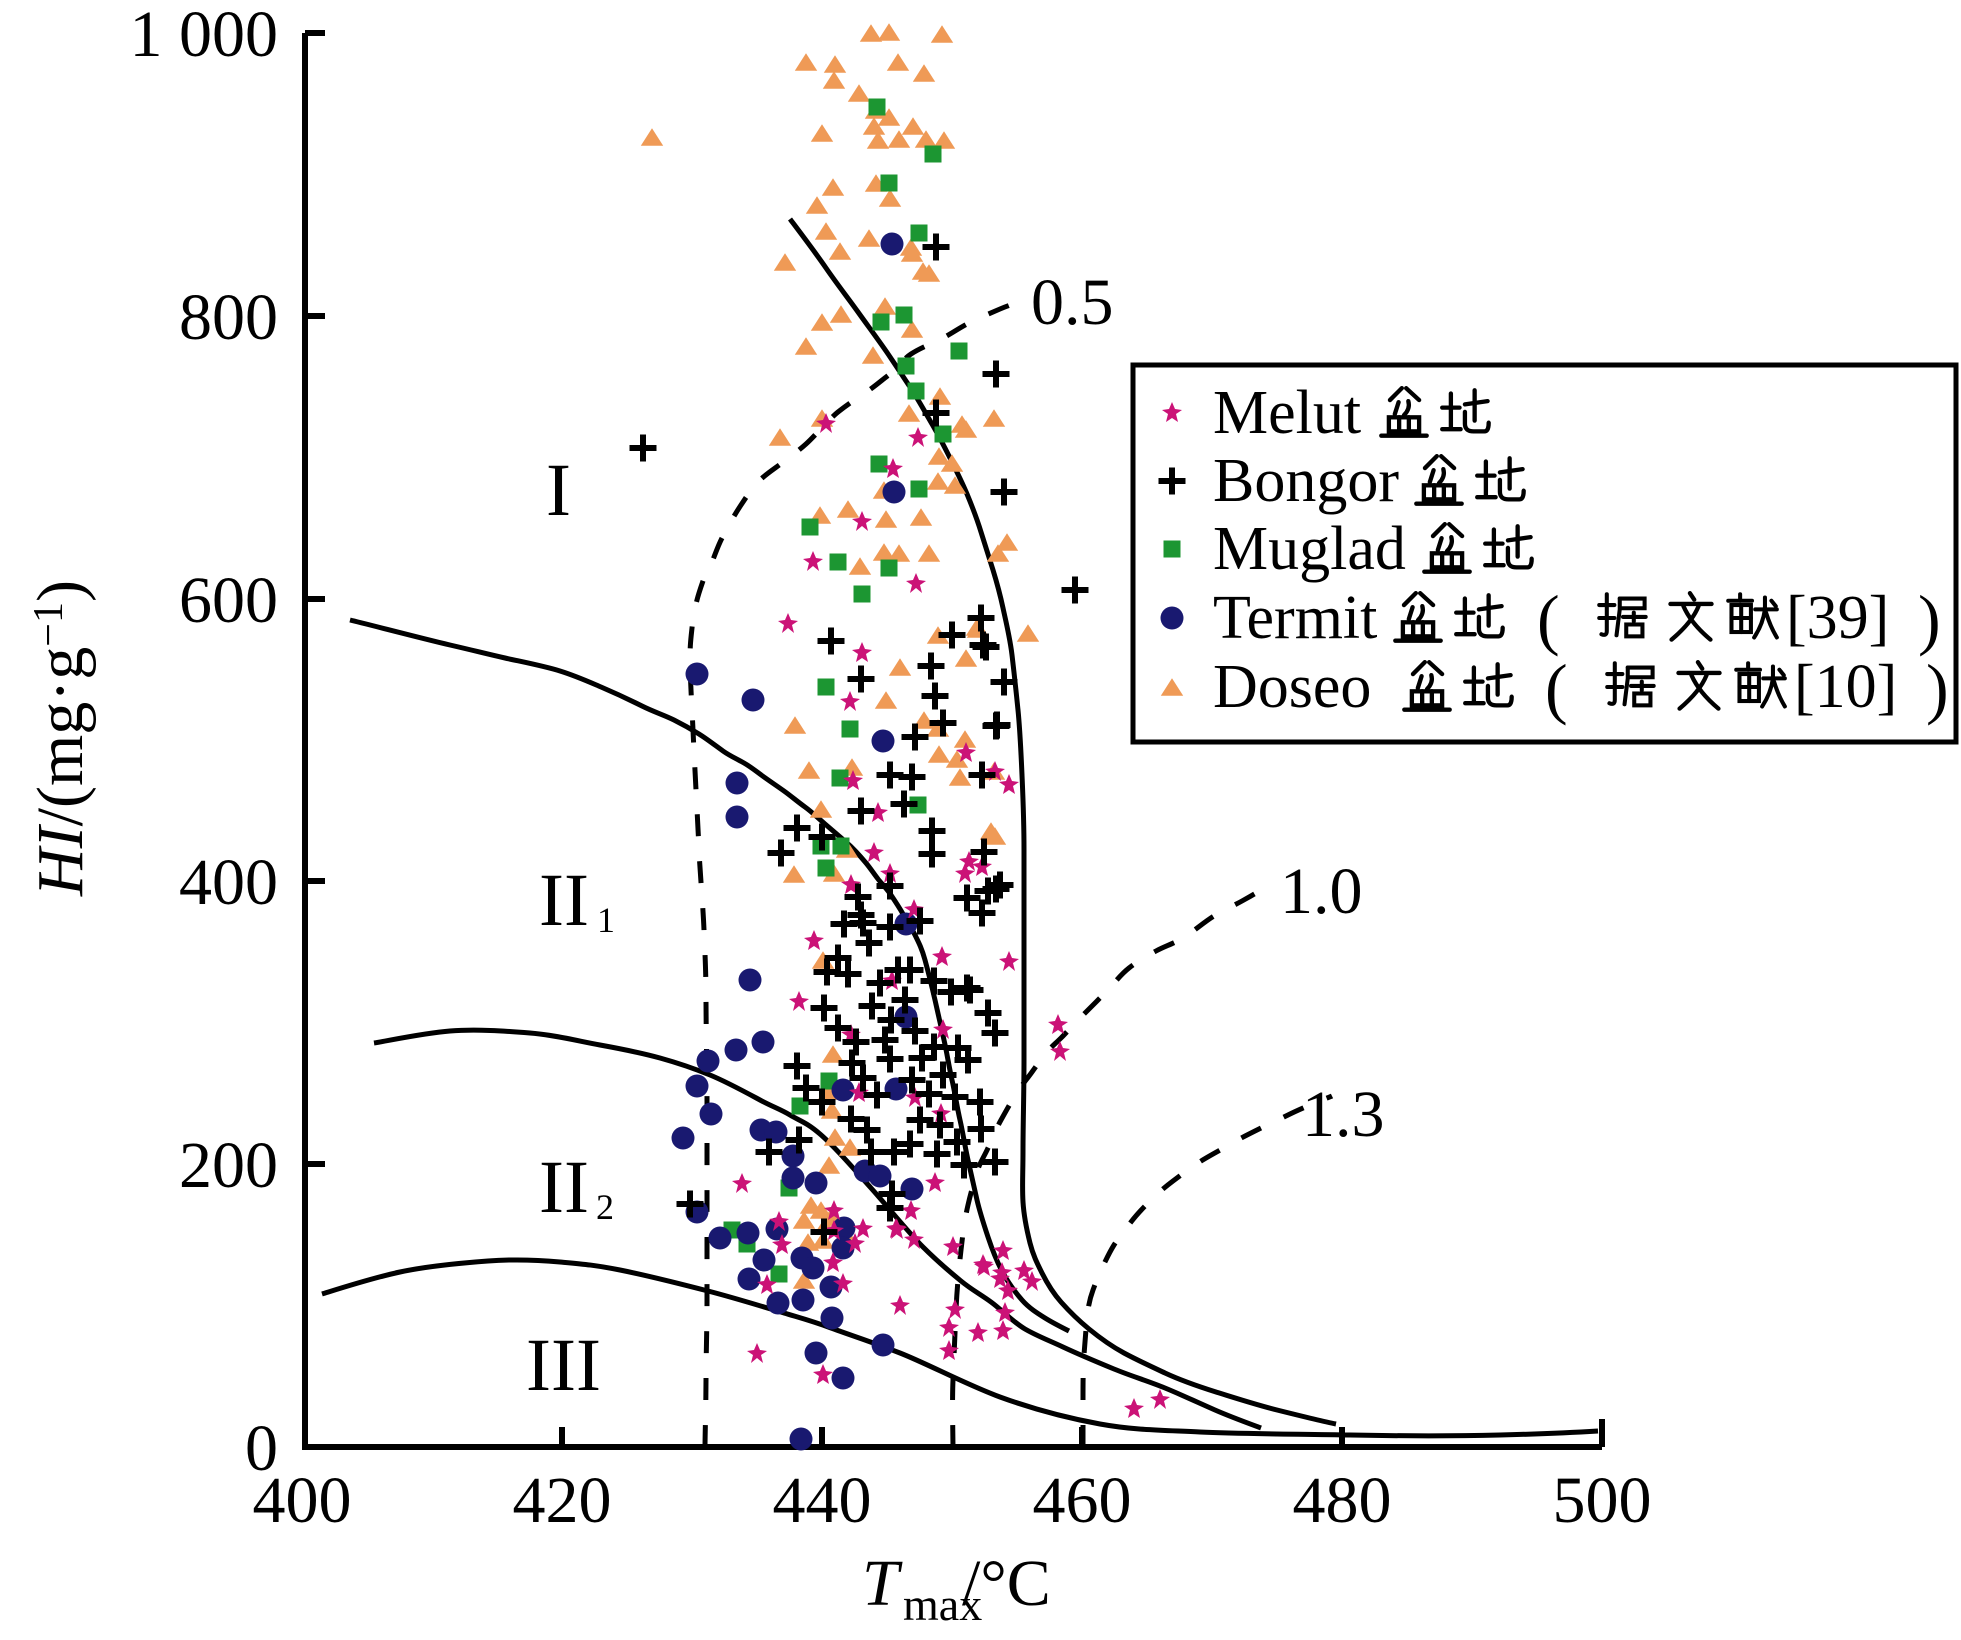  I want to click on svg-text: 420, so click(562, 1500).